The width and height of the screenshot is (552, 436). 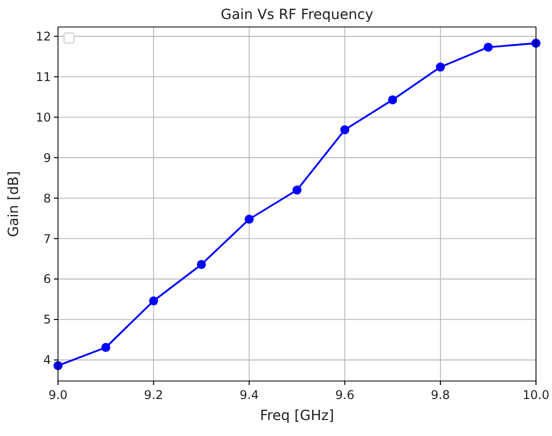 What do you see at coordinates (58, 395) in the screenshot?
I see `x-tick-label: 9.0` at bounding box center [58, 395].